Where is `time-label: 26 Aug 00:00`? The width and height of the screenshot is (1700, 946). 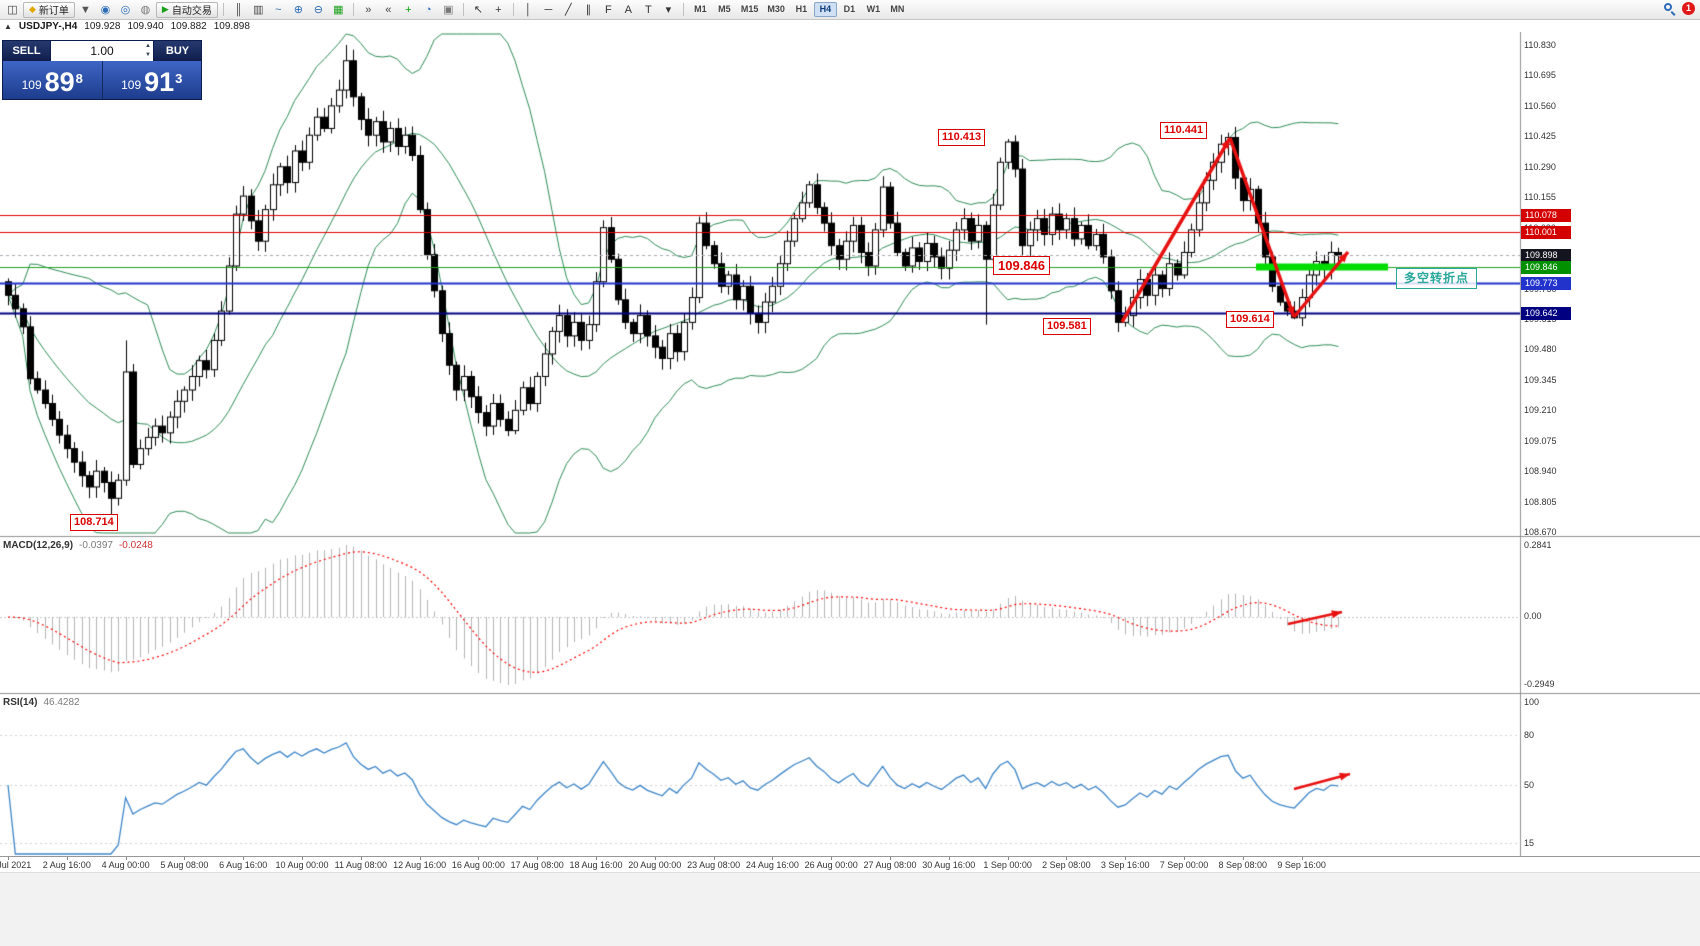 time-label: 26 Aug 00:00 is located at coordinates (831, 865).